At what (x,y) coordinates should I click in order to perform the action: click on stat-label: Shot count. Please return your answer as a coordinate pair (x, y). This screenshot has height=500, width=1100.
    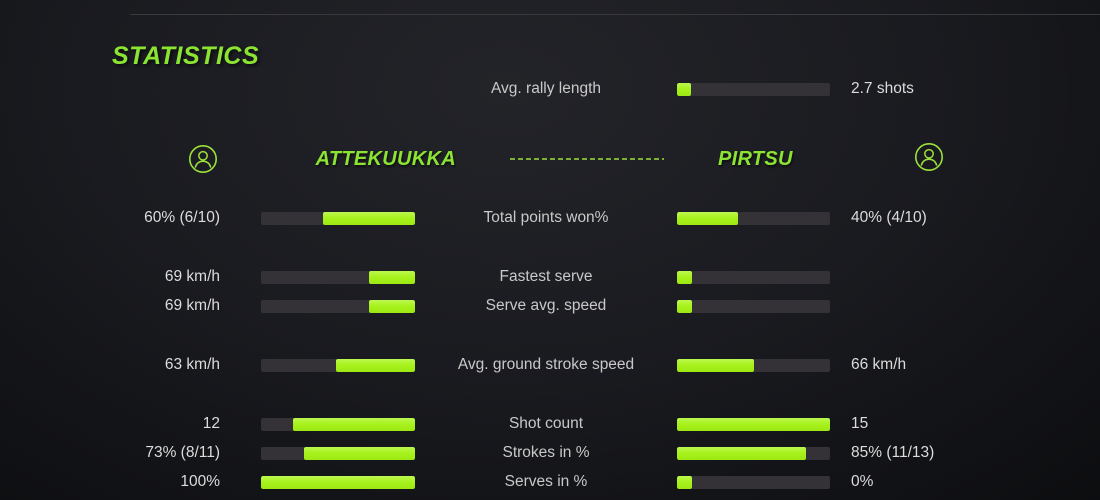
    Looking at the image, I should click on (546, 423).